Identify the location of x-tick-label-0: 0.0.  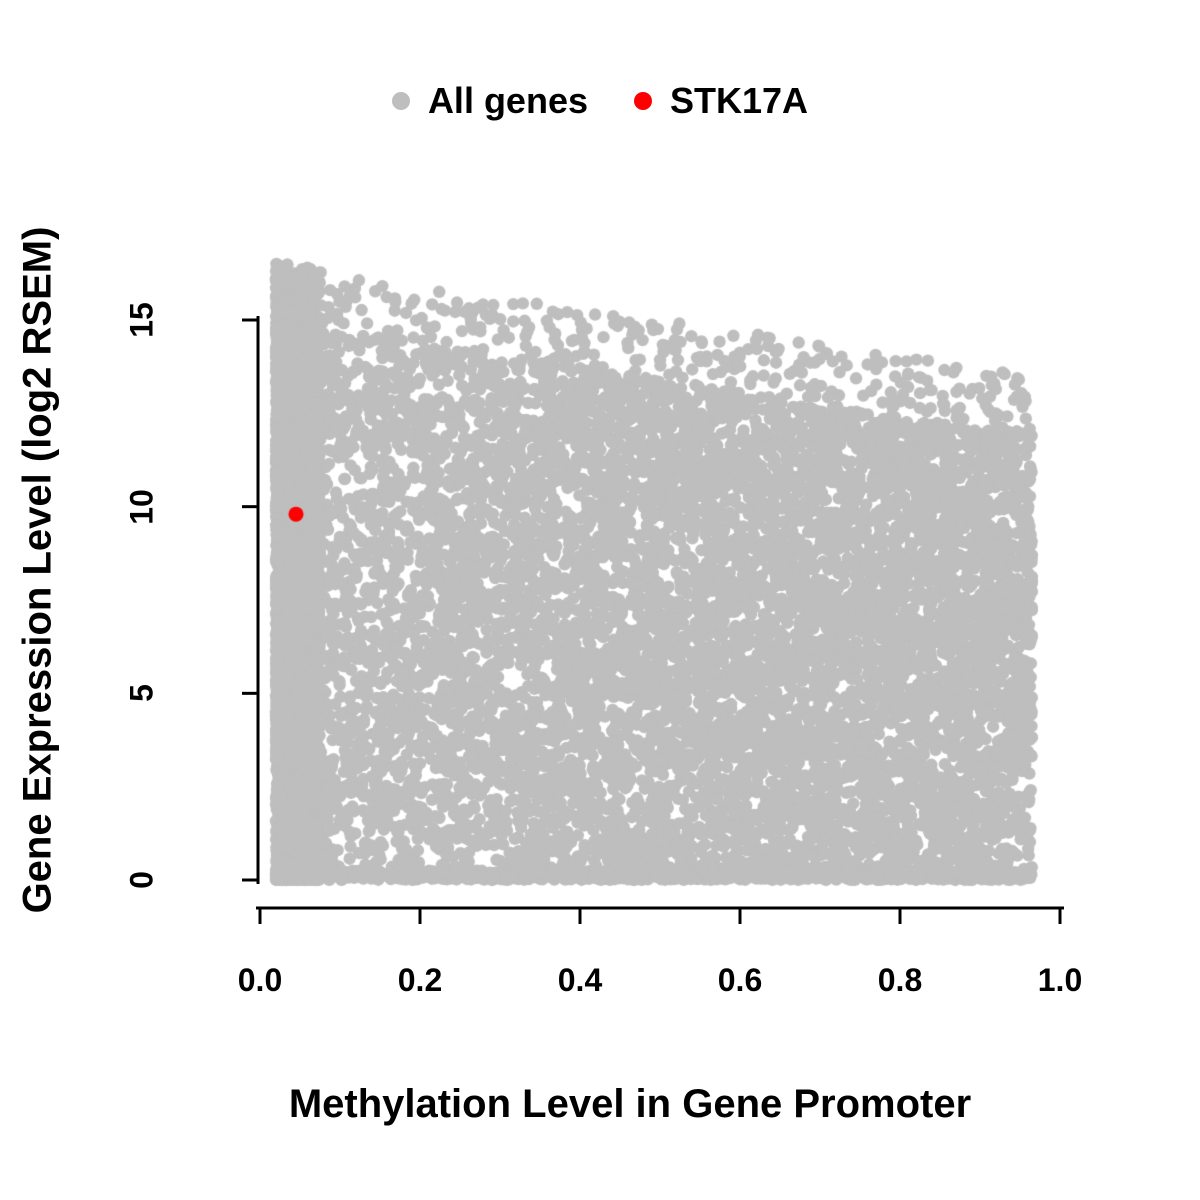
(260, 980).